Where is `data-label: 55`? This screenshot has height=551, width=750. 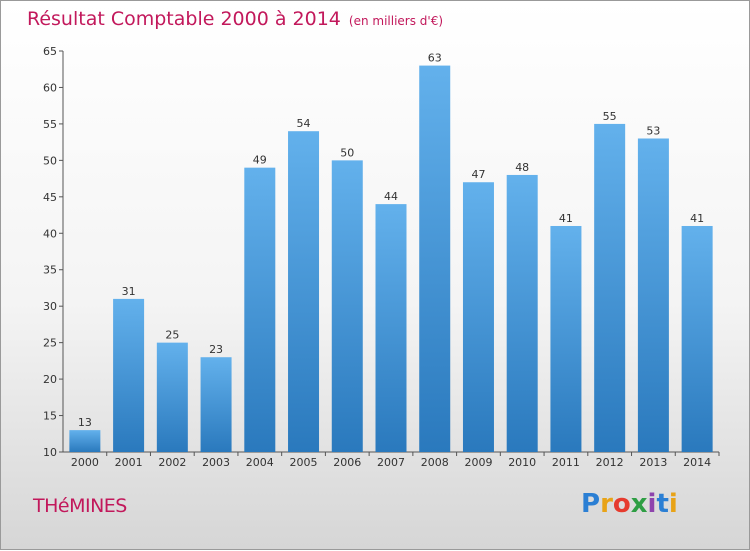
data-label: 55 is located at coordinates (610, 116).